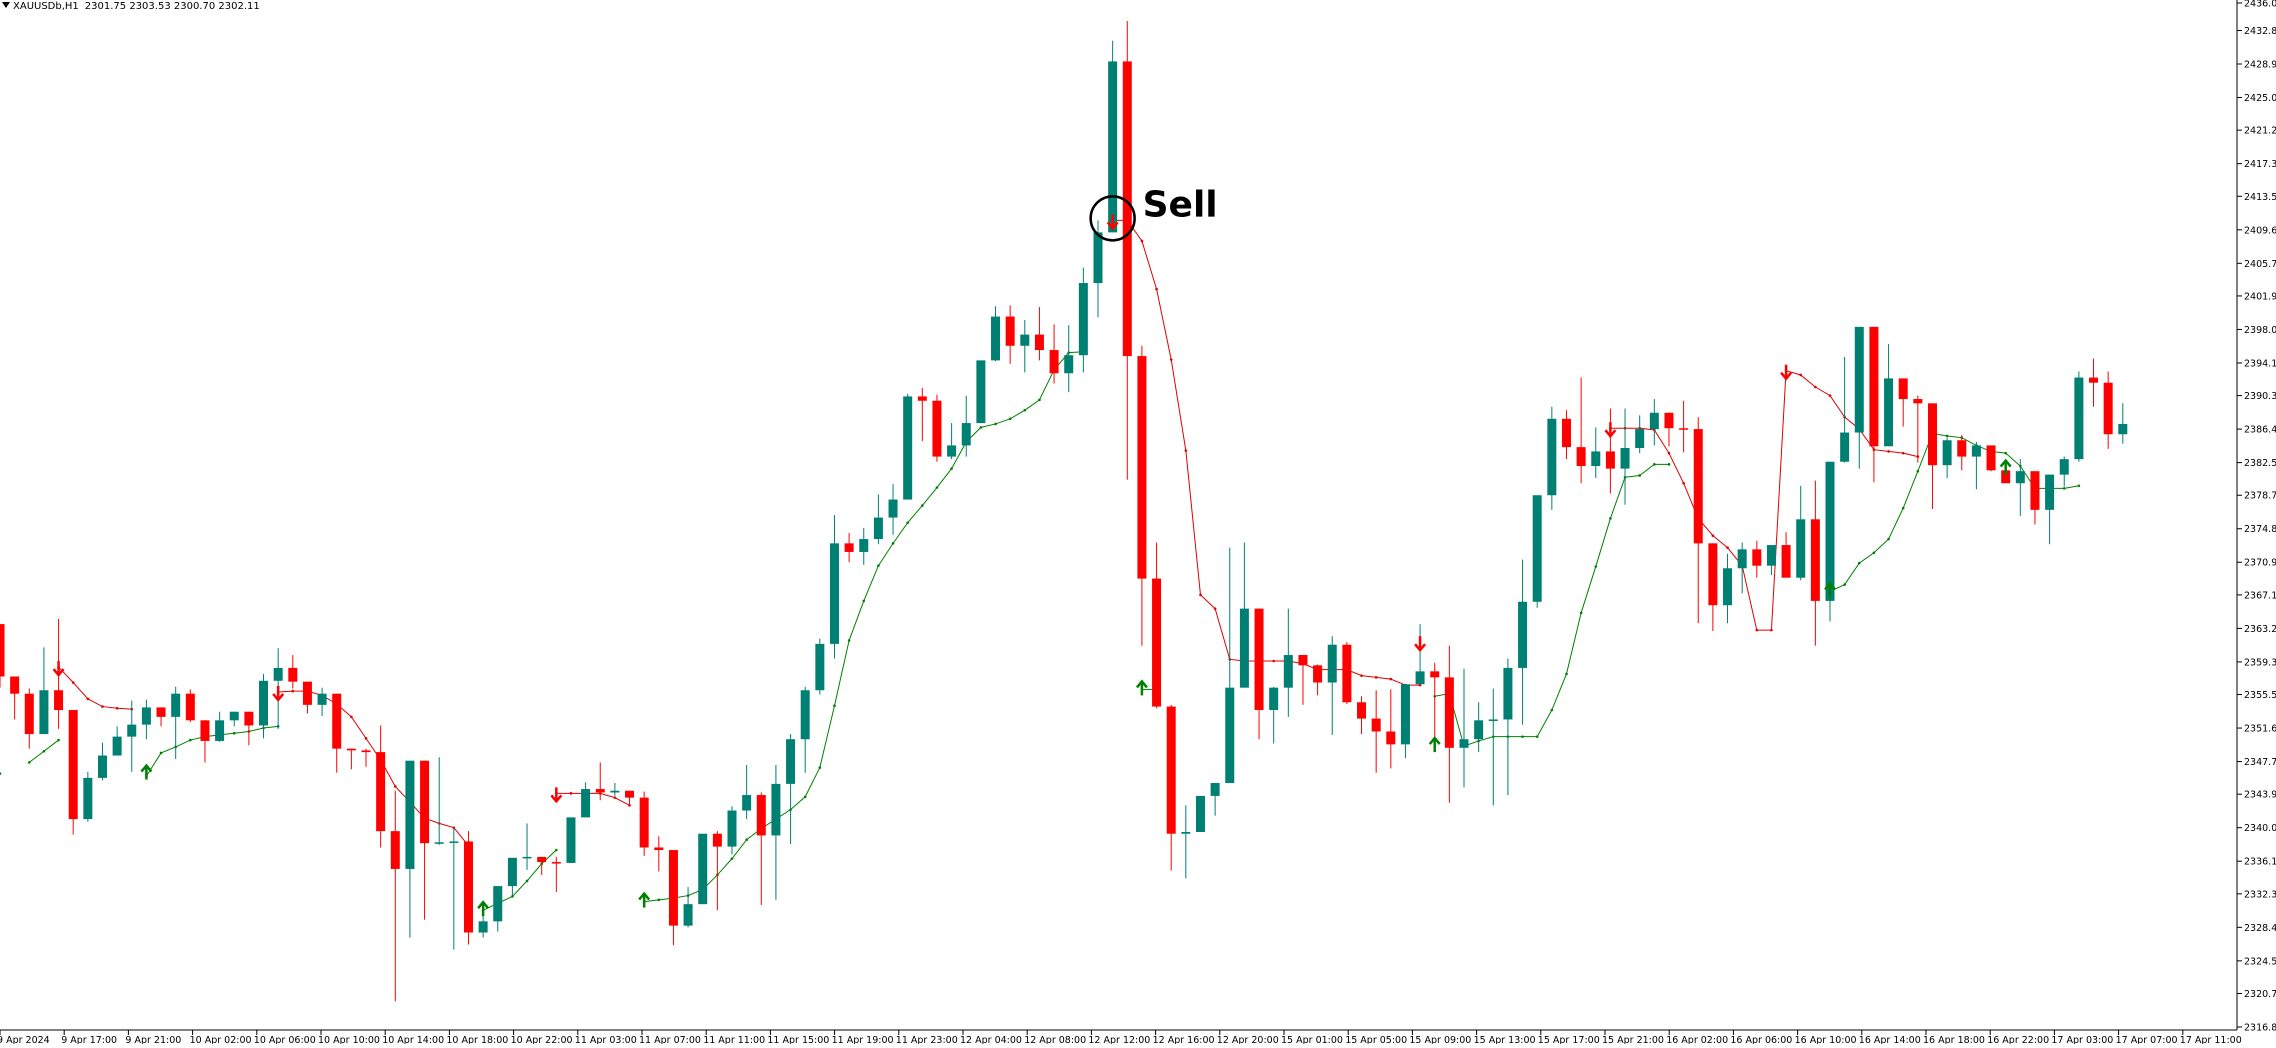 This screenshot has width=2276, height=1048. Describe the element at coordinates (1569, 1039) in the screenshot. I see `time-tick-label: 15 Apr 17:00` at that location.